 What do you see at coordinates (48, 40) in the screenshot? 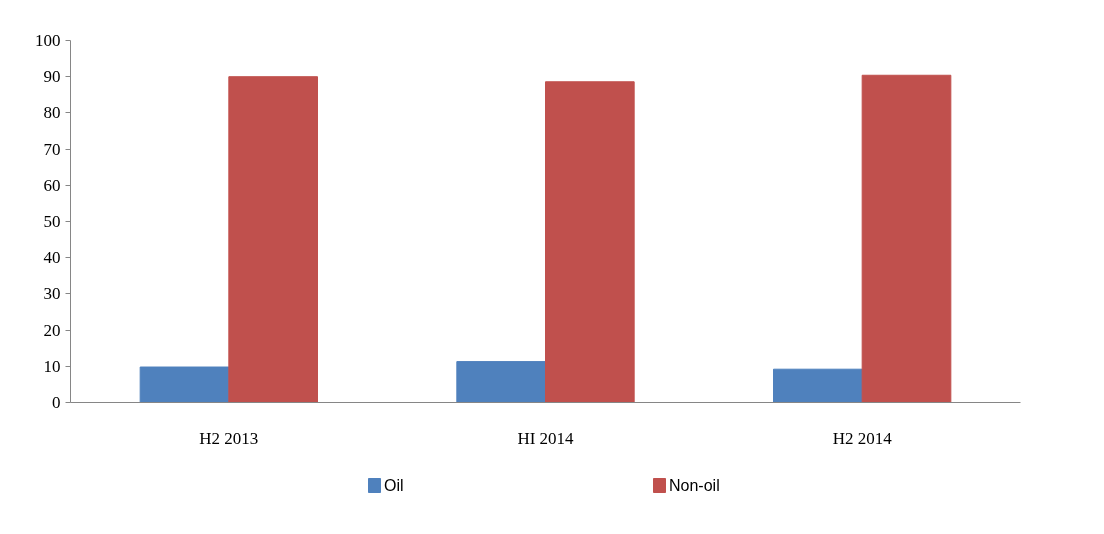
I see `y-tick-label: 100` at bounding box center [48, 40].